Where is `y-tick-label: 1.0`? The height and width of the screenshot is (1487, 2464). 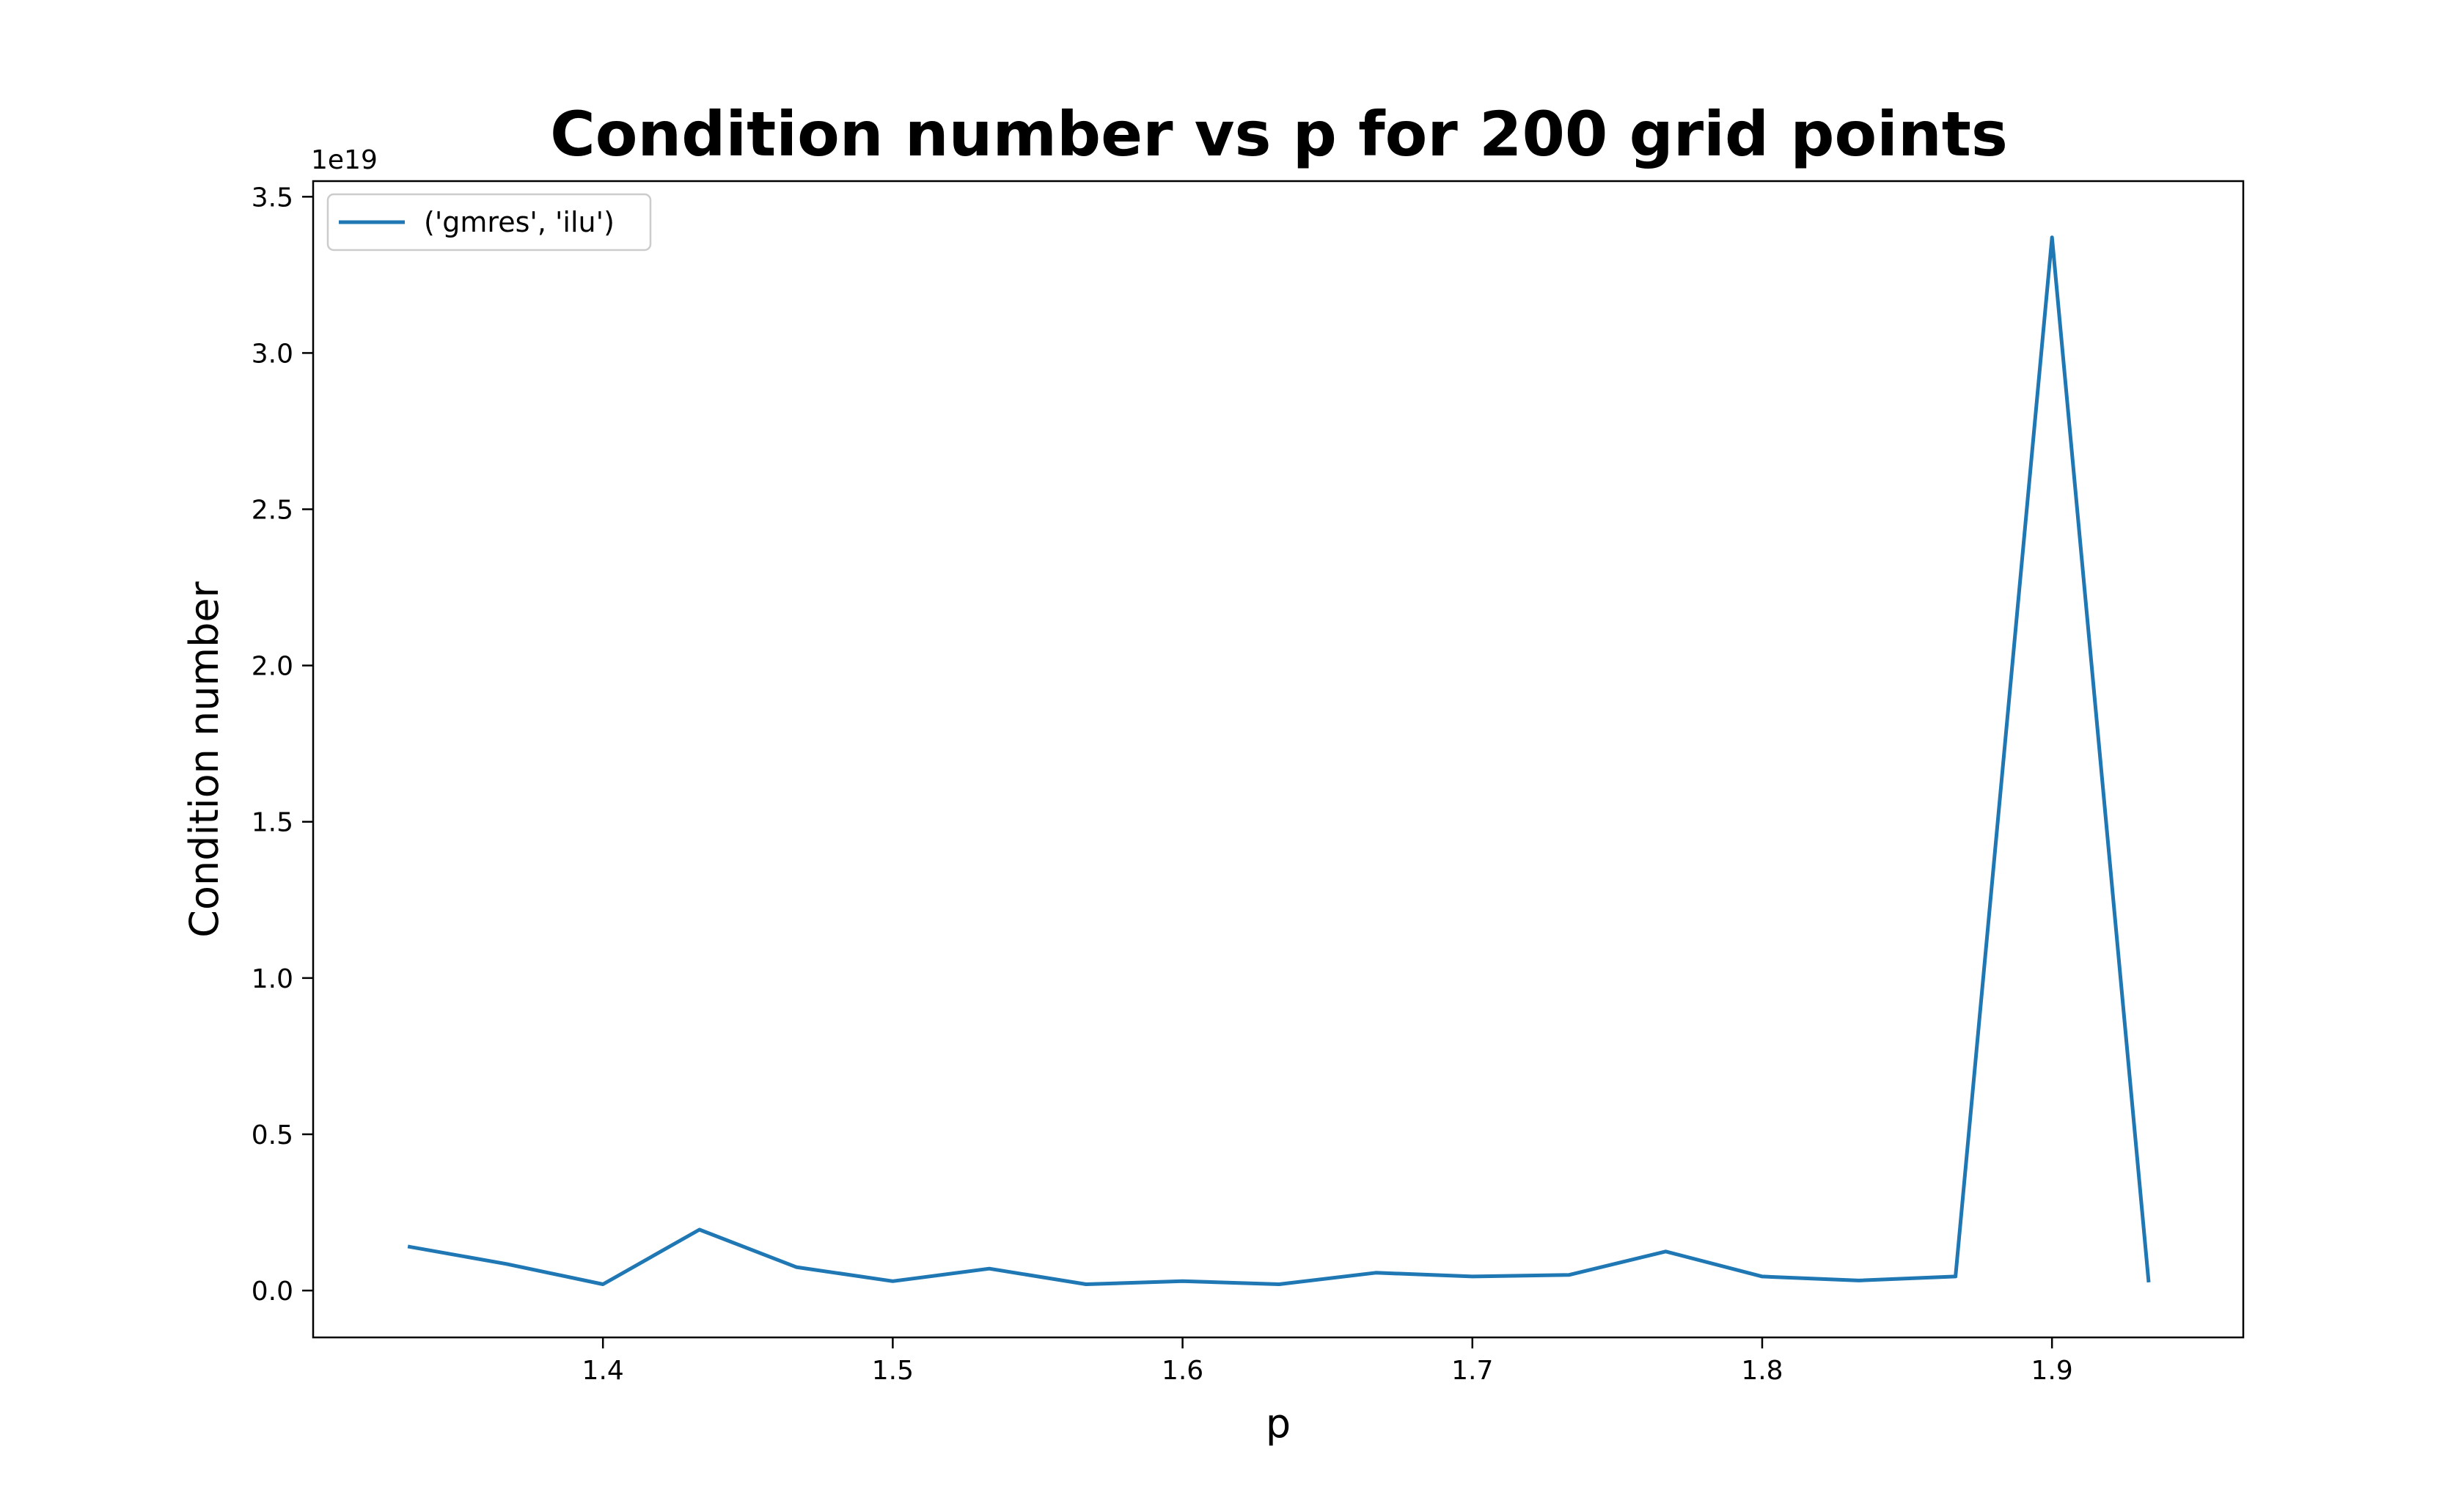
y-tick-label: 1.0 is located at coordinates (272, 979).